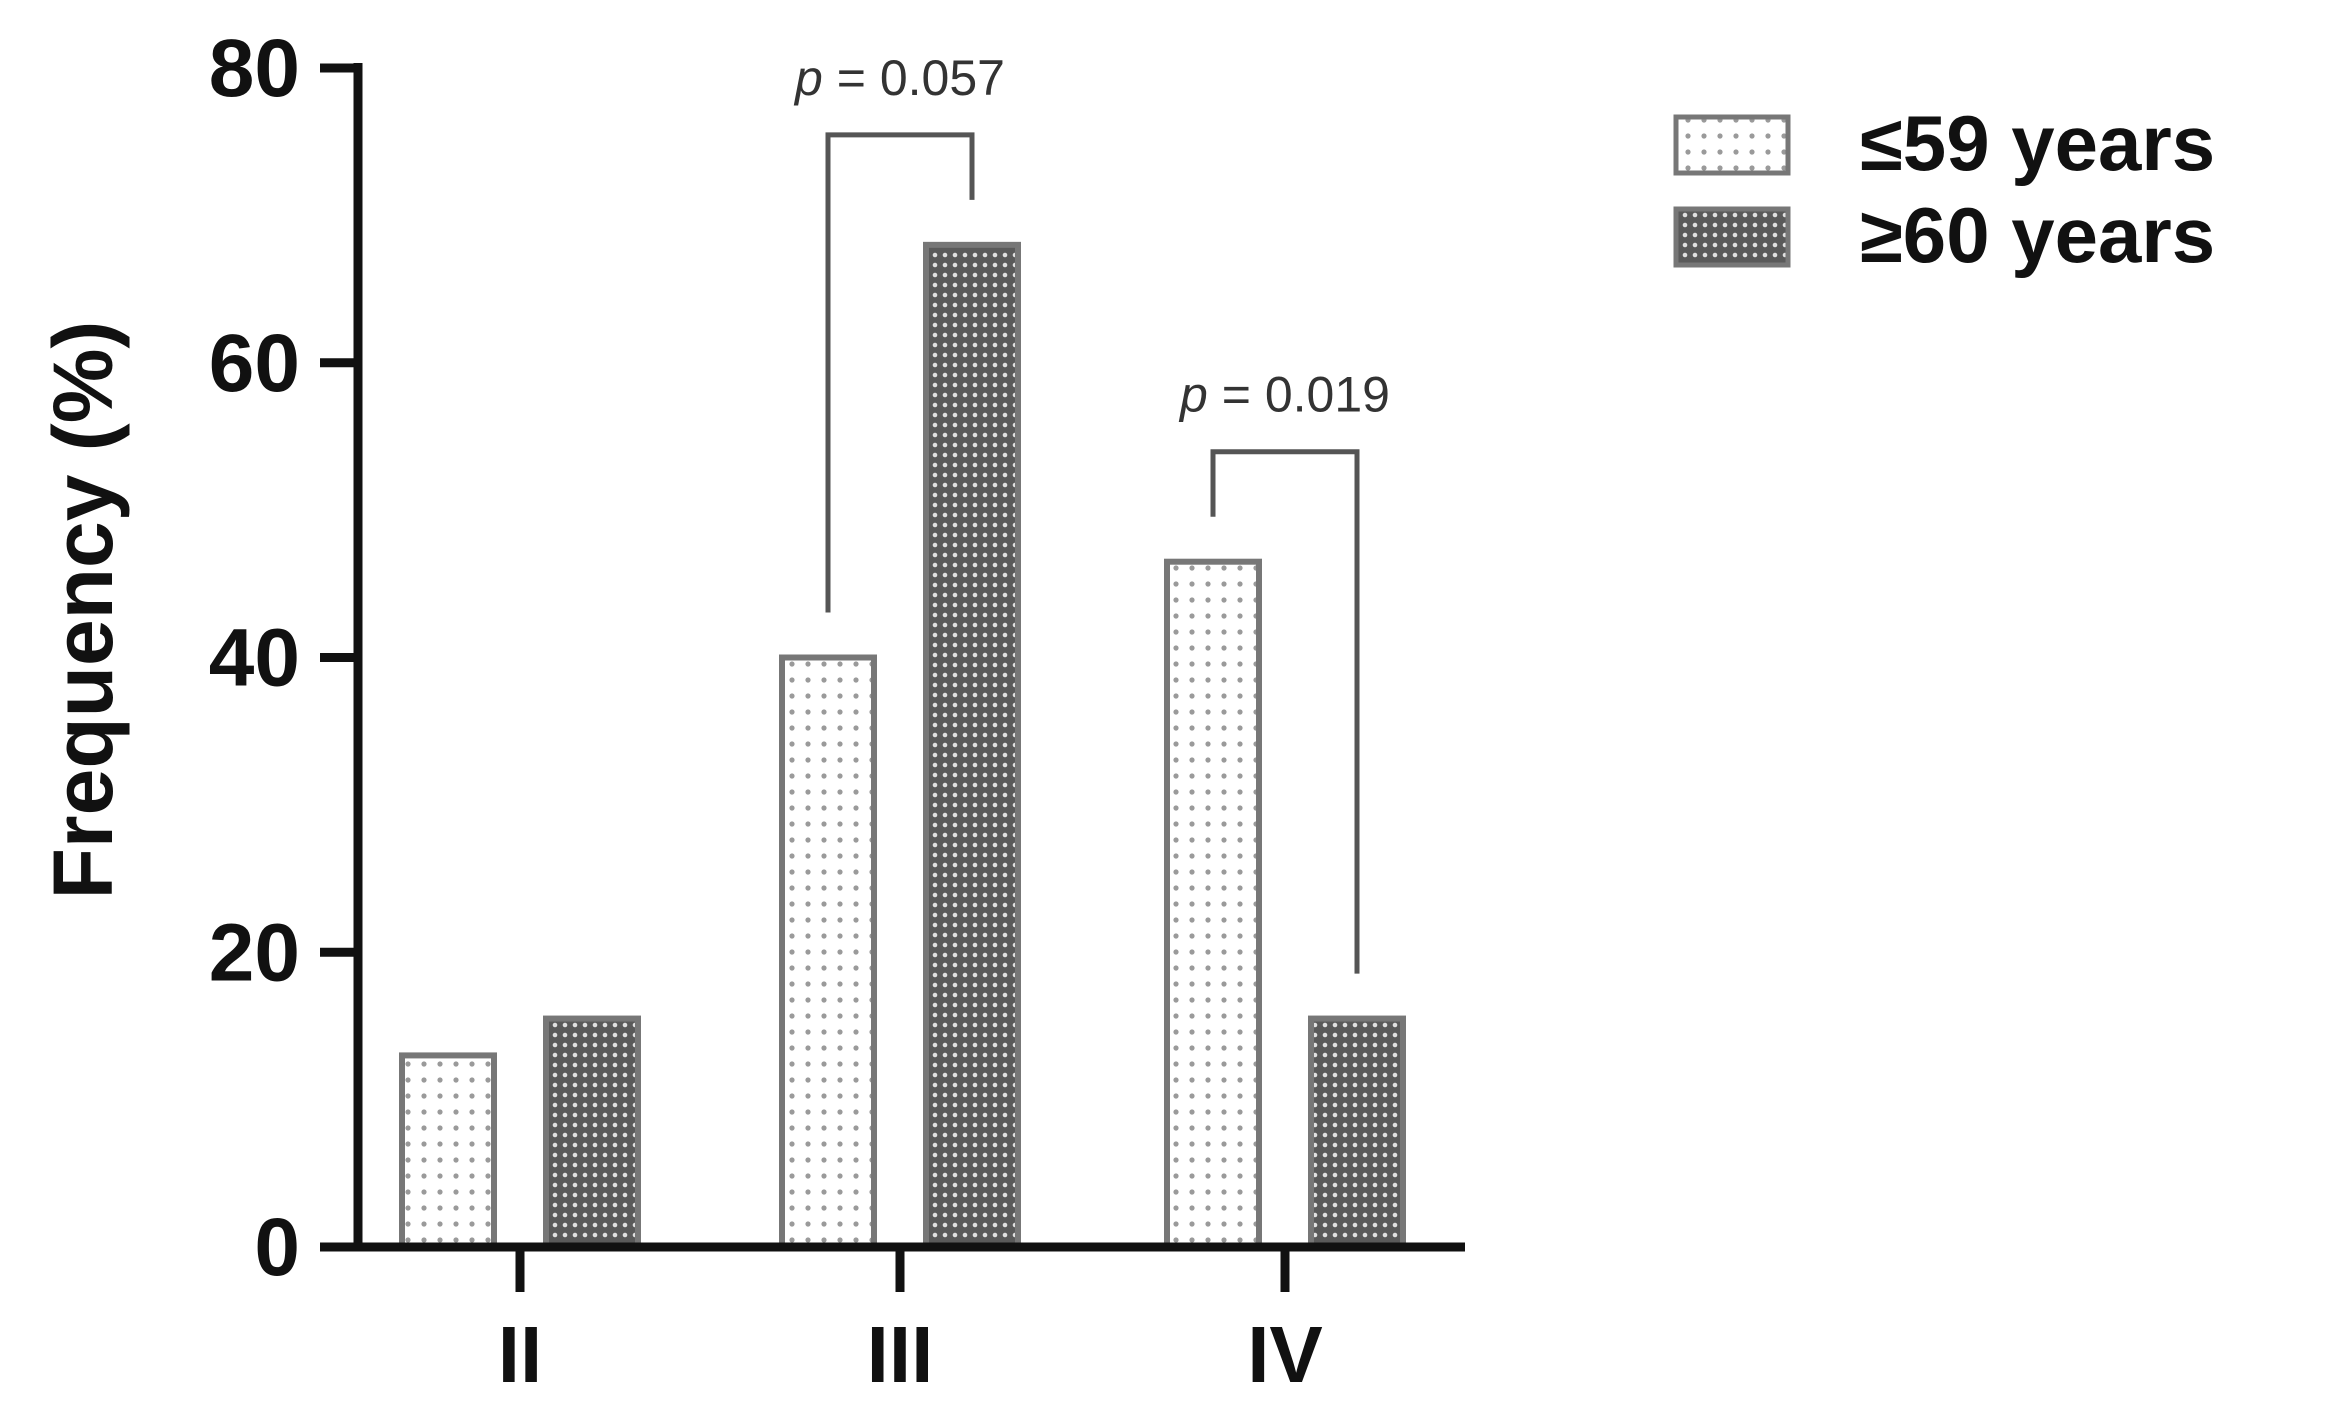  What do you see at coordinates (1944, 189) in the screenshot?
I see `legend: ≤59 years ≥60 years` at bounding box center [1944, 189].